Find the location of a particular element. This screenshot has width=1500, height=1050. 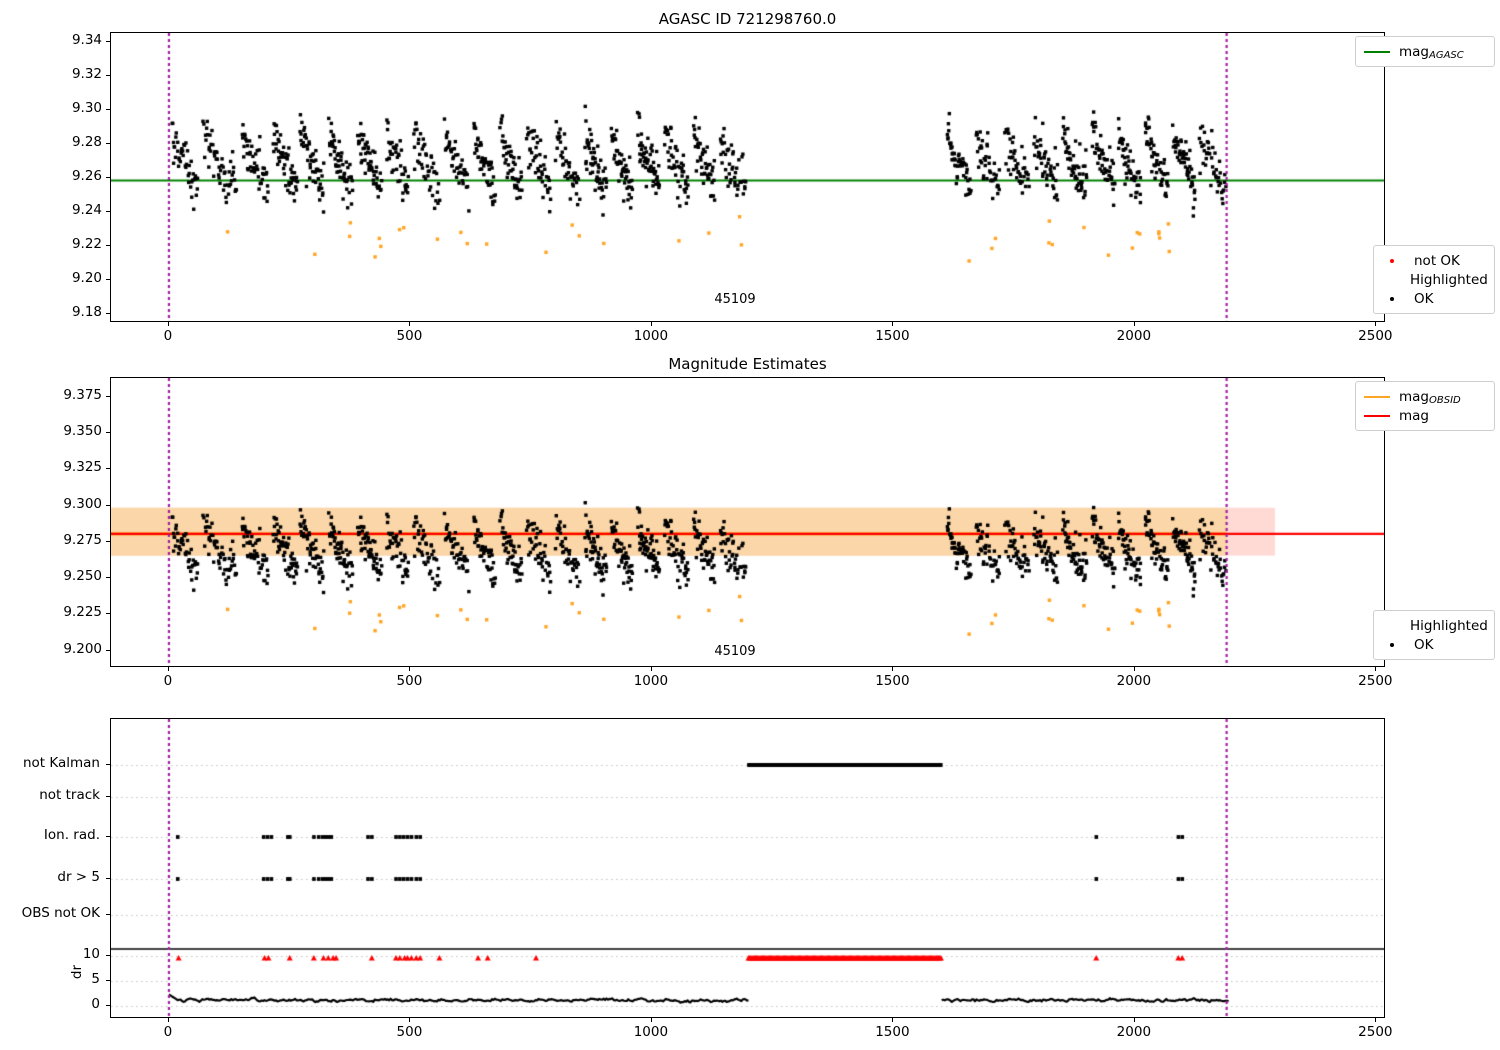

red-dot-swatch-icon is located at coordinates (1392, 260).